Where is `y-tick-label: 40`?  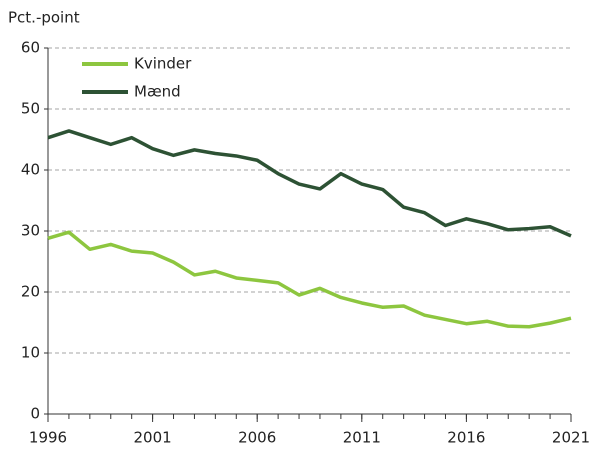 y-tick-label: 40 is located at coordinates (30, 170).